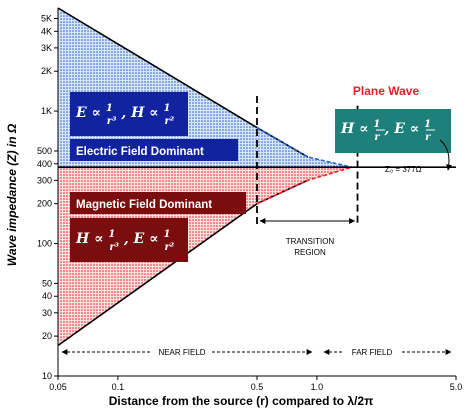  Describe the element at coordinates (386, 91) in the screenshot. I see `plane-wave-label: Plane Wave` at that location.